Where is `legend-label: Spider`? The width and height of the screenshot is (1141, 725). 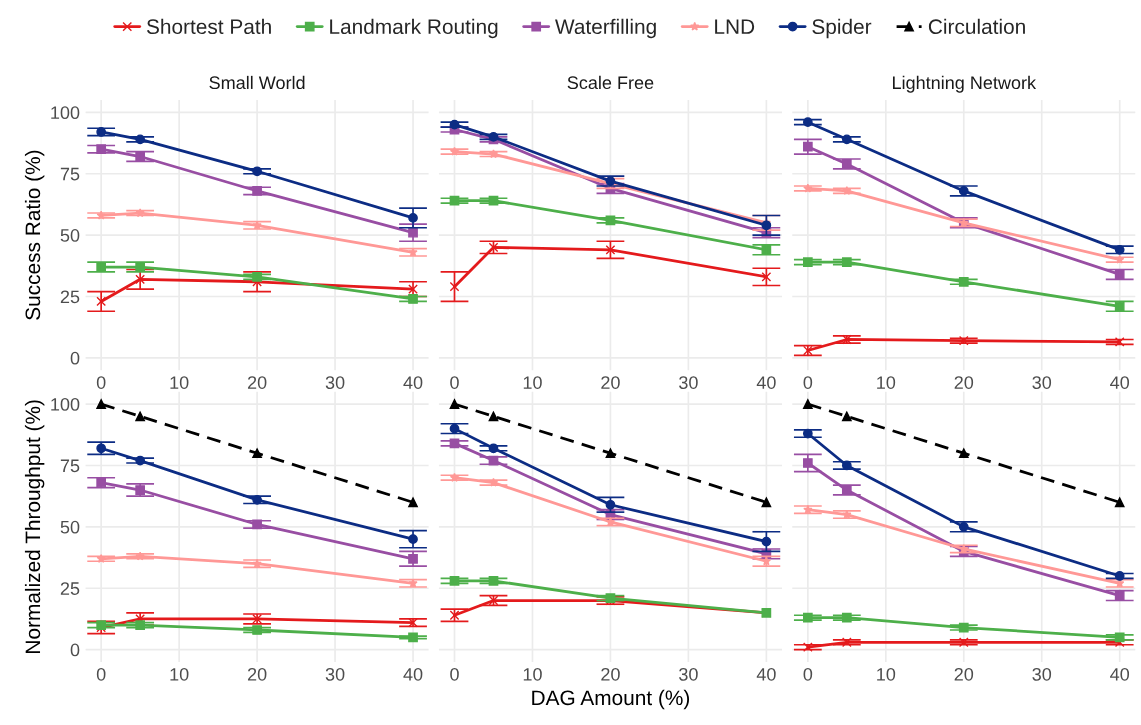
legend-label: Spider is located at coordinates (842, 28).